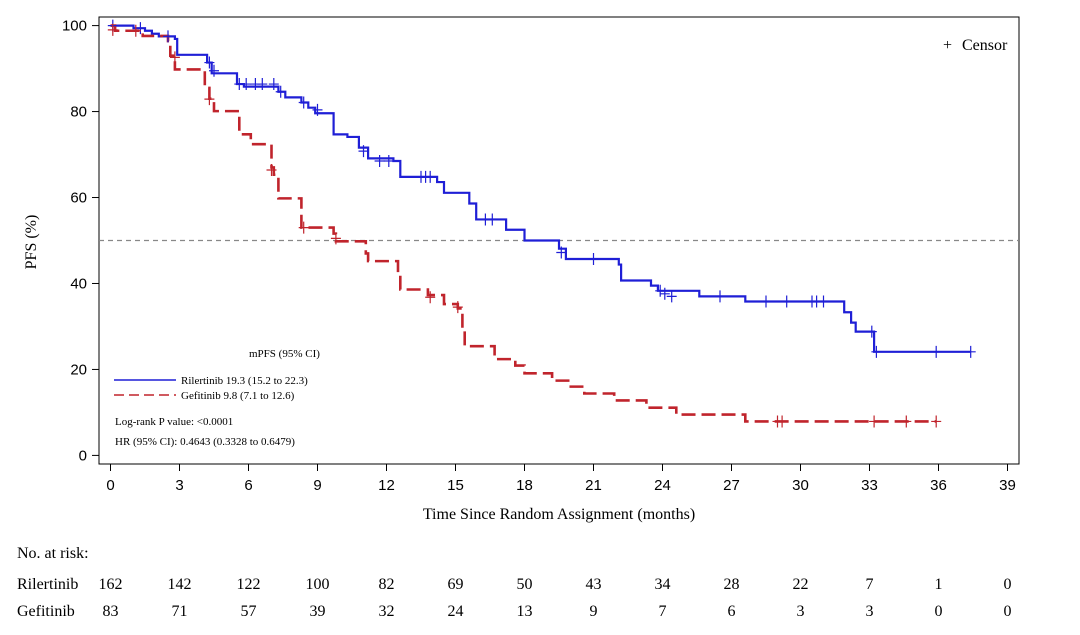 Image resolution: width=1080 pixels, height=635 pixels. Describe the element at coordinates (455, 485) in the screenshot. I see `x-tick-label: 15` at that location.